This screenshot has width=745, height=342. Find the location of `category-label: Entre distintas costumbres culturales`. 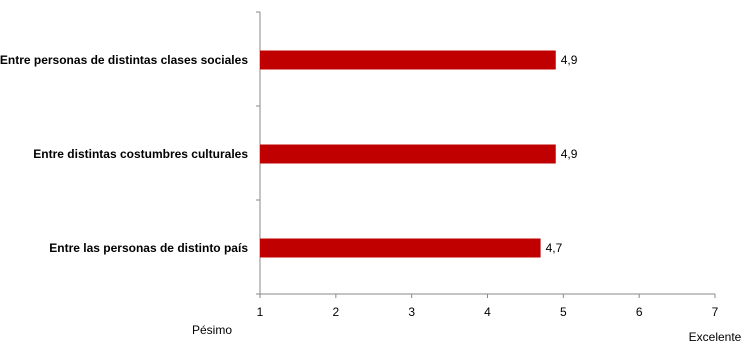

category-label: Entre distintas costumbres culturales is located at coordinates (140, 154).